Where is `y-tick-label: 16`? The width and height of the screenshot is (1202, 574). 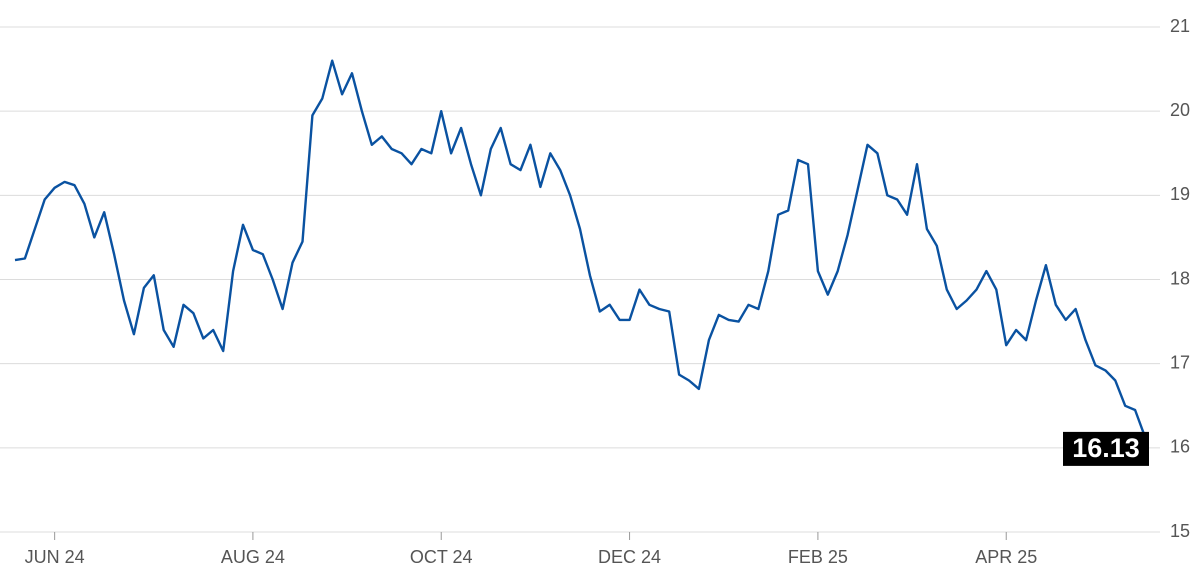
y-tick-label: 16 is located at coordinates (1180, 447).